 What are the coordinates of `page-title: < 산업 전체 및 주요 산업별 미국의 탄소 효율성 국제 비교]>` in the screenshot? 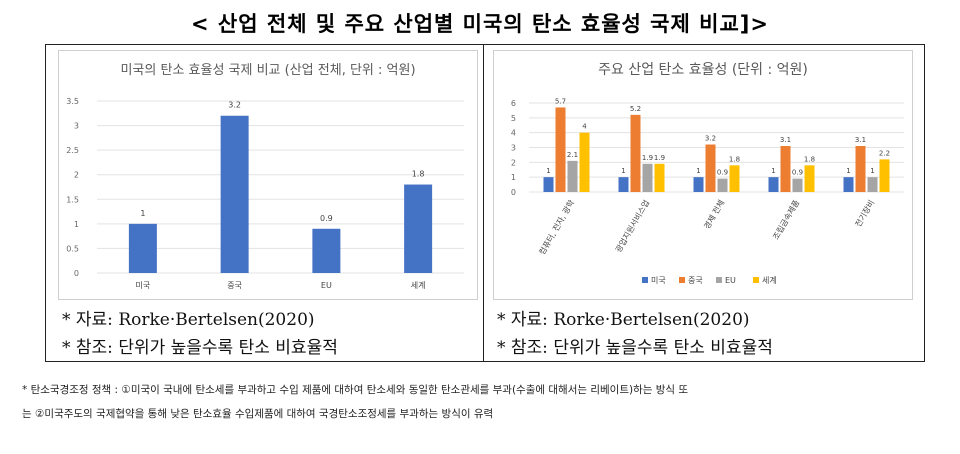 It's located at (480, 24).